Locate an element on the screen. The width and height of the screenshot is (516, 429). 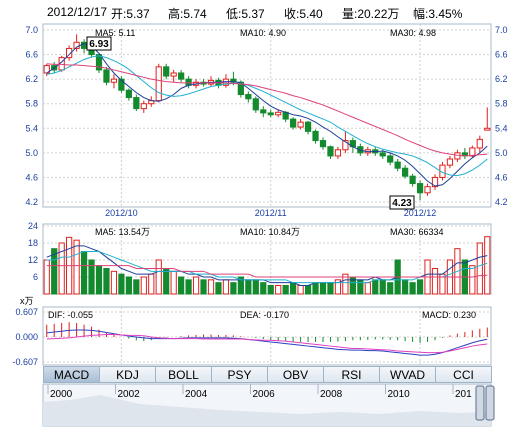
quote-change: 幅:3.45% is located at coordinates (438, 14).